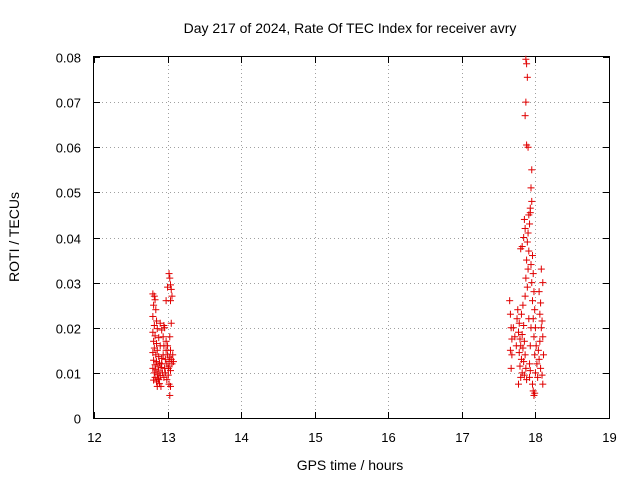 Image resolution: width=640 pixels, height=480 pixels. I want to click on y-tick-label: 0.08, so click(68, 58).